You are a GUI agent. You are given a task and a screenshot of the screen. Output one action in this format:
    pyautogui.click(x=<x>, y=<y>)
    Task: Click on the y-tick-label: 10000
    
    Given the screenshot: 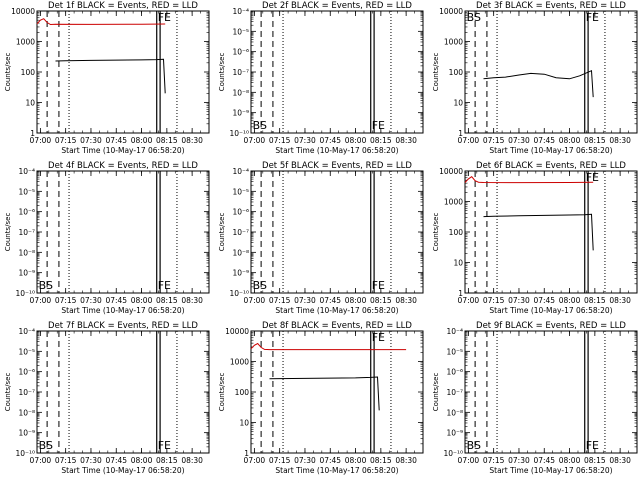 What is the action you would take?
    pyautogui.click(x=23, y=11)
    